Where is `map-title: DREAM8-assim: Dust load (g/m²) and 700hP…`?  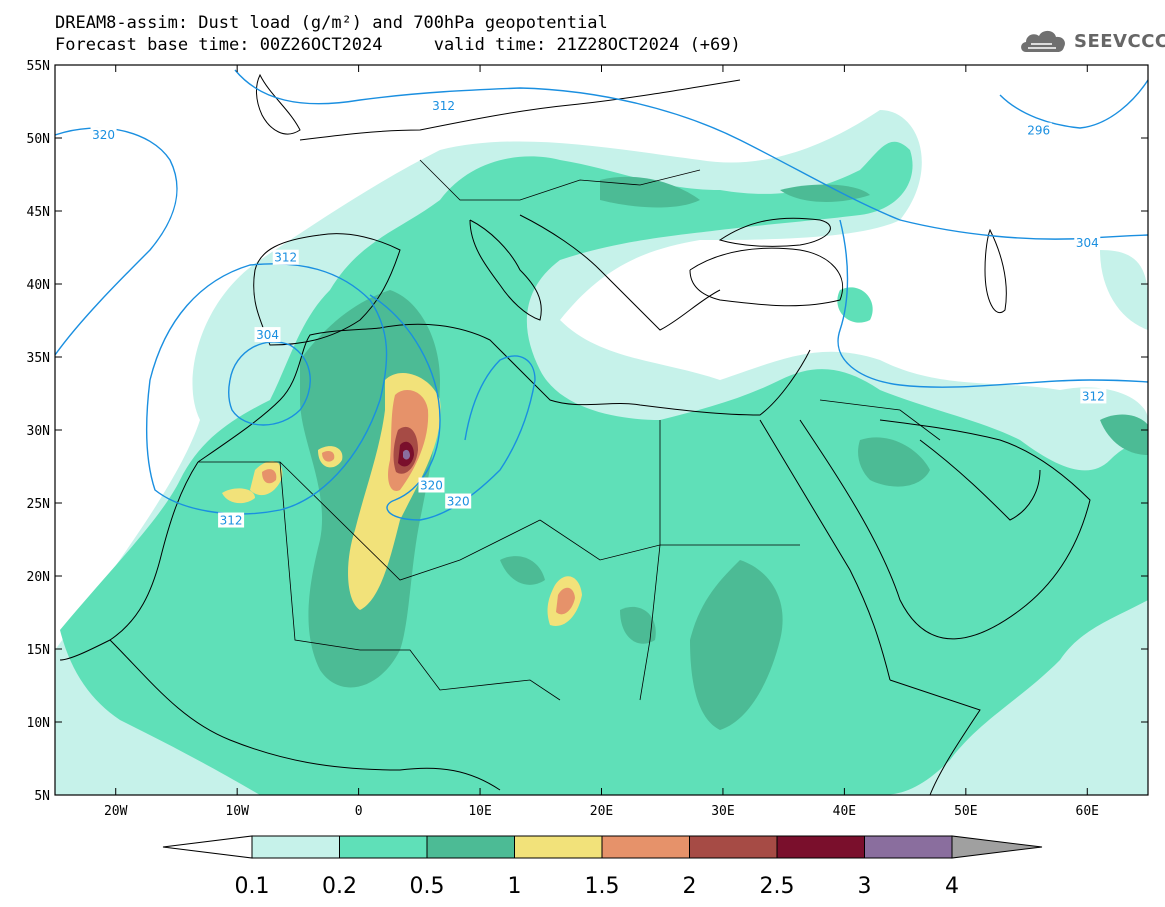
map-title: DREAM8-assim: Dust load (g/m²) and 700hP… is located at coordinates (331, 23).